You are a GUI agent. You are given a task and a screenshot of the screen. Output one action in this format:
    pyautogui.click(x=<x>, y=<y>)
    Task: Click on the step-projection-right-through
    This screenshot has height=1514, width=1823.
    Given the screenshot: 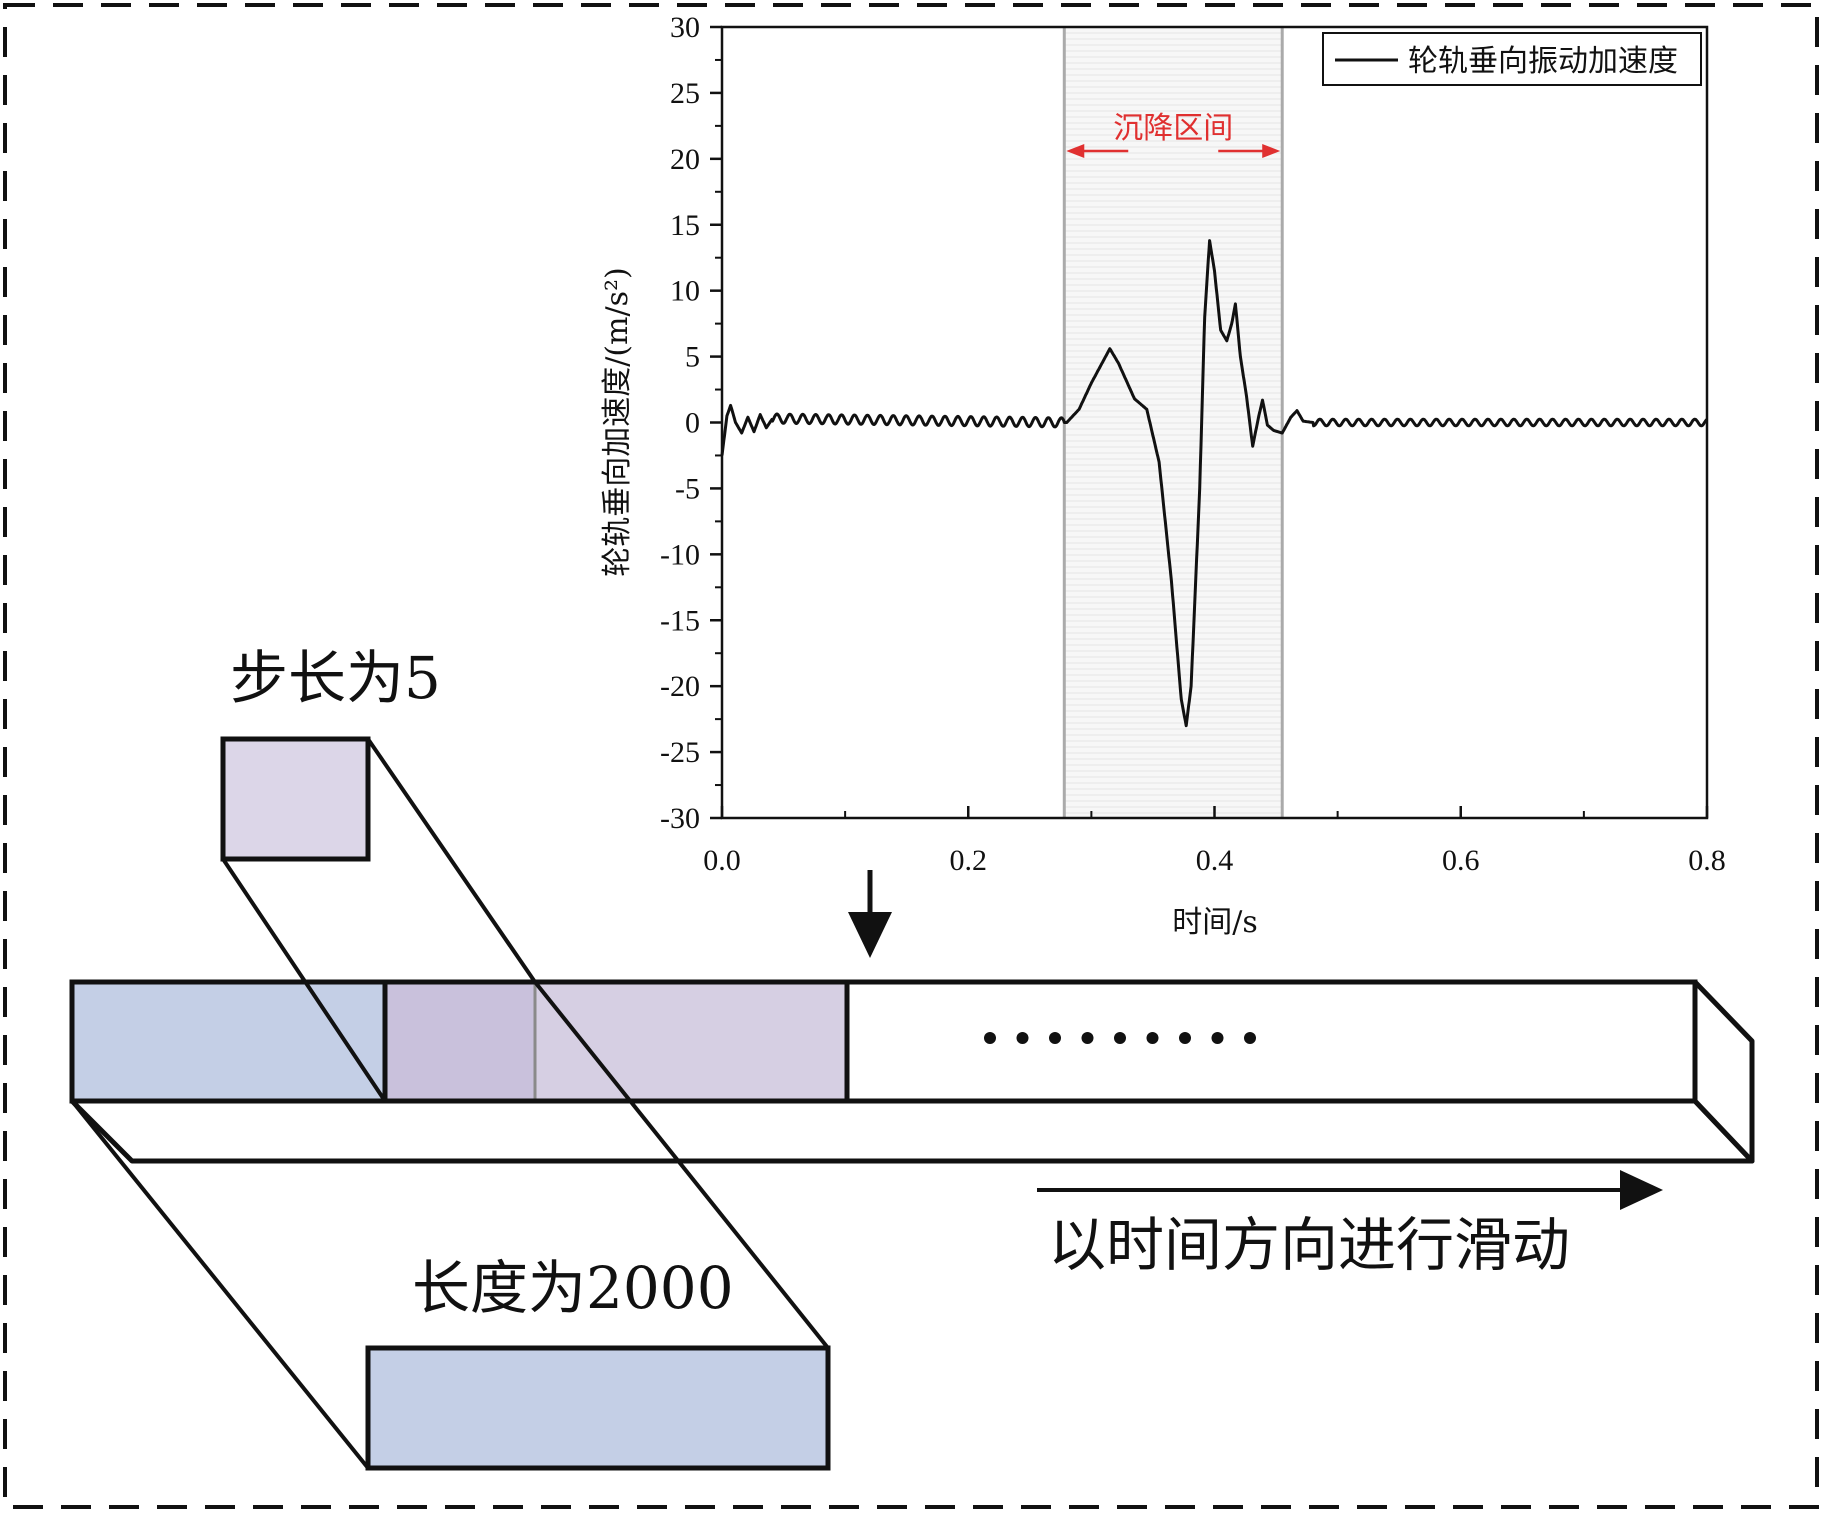 What is the action you would take?
    pyautogui.click(x=681, y=1165)
    